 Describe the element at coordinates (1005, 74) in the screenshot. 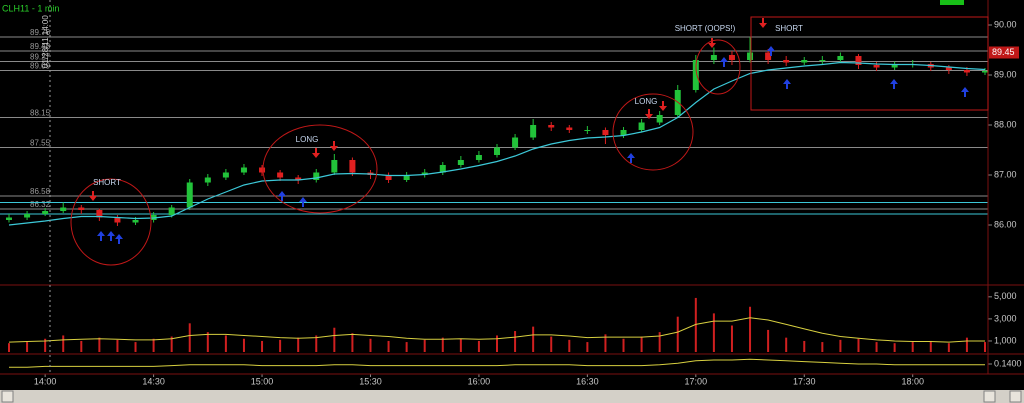

I see `y-tick-label: 89.00` at that location.